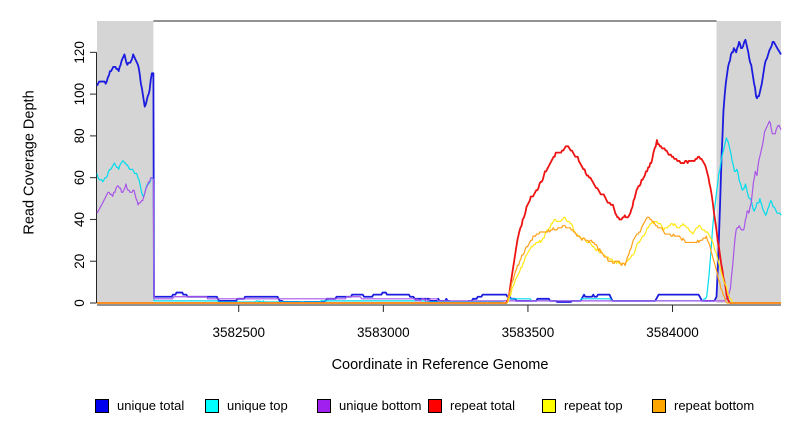 Image resolution: width=792 pixels, height=432 pixels. What do you see at coordinates (79, 177) in the screenshot?
I see `svg-text: 60` at bounding box center [79, 177].